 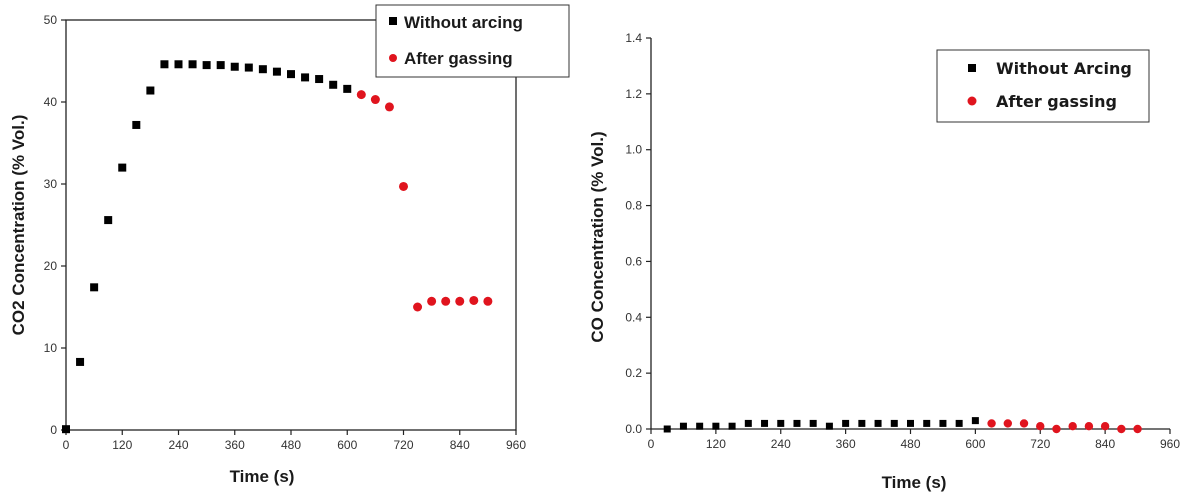 I want to click on co-y-axis-label: CO Concentration (% Vol.), so click(x=597, y=236).